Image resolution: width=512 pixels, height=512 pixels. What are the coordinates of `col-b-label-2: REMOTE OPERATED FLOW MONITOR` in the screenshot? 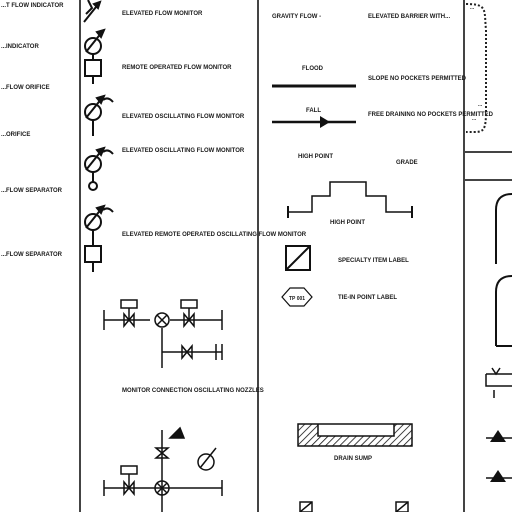 It's located at (177, 68).